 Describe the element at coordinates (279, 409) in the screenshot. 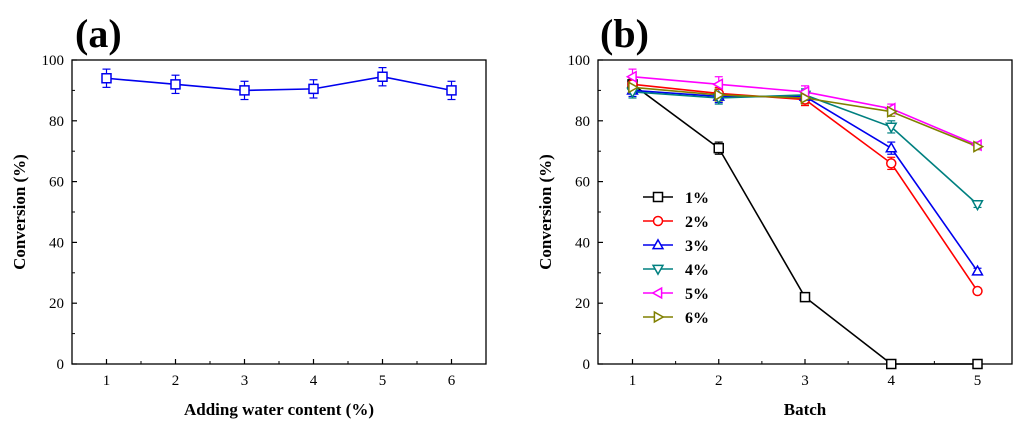

I see `panel-a-x-axis-label: Adding water content (%)` at that location.